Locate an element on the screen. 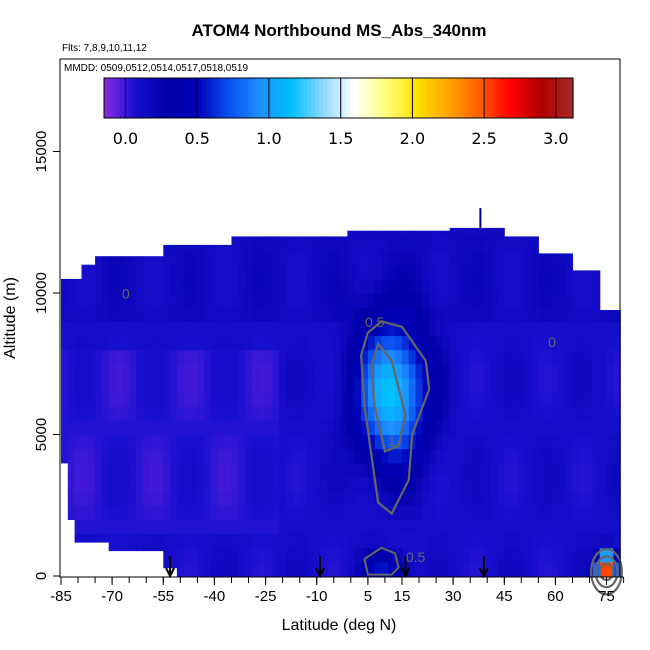 Image resolution: width=650 pixels, height=650 pixels. x-tick-label: 5 is located at coordinates (368, 596).